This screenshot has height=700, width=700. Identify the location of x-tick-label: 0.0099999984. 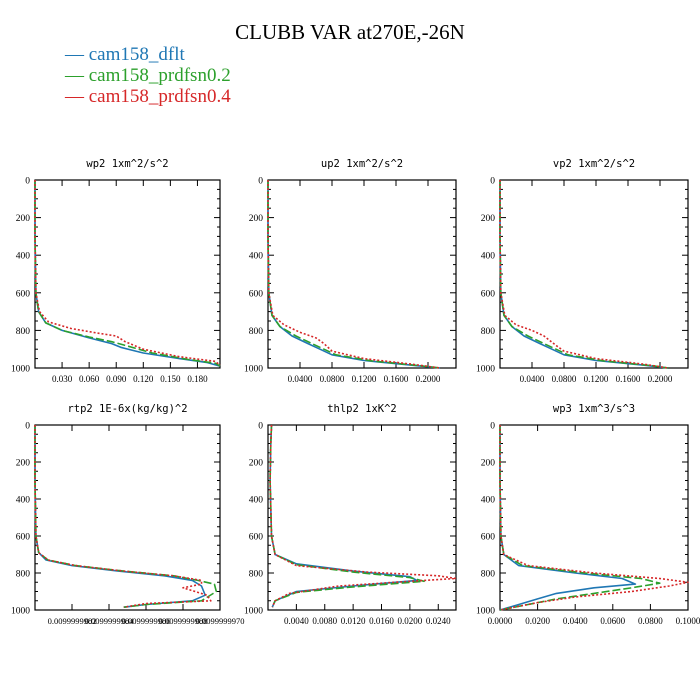
(110, 621).